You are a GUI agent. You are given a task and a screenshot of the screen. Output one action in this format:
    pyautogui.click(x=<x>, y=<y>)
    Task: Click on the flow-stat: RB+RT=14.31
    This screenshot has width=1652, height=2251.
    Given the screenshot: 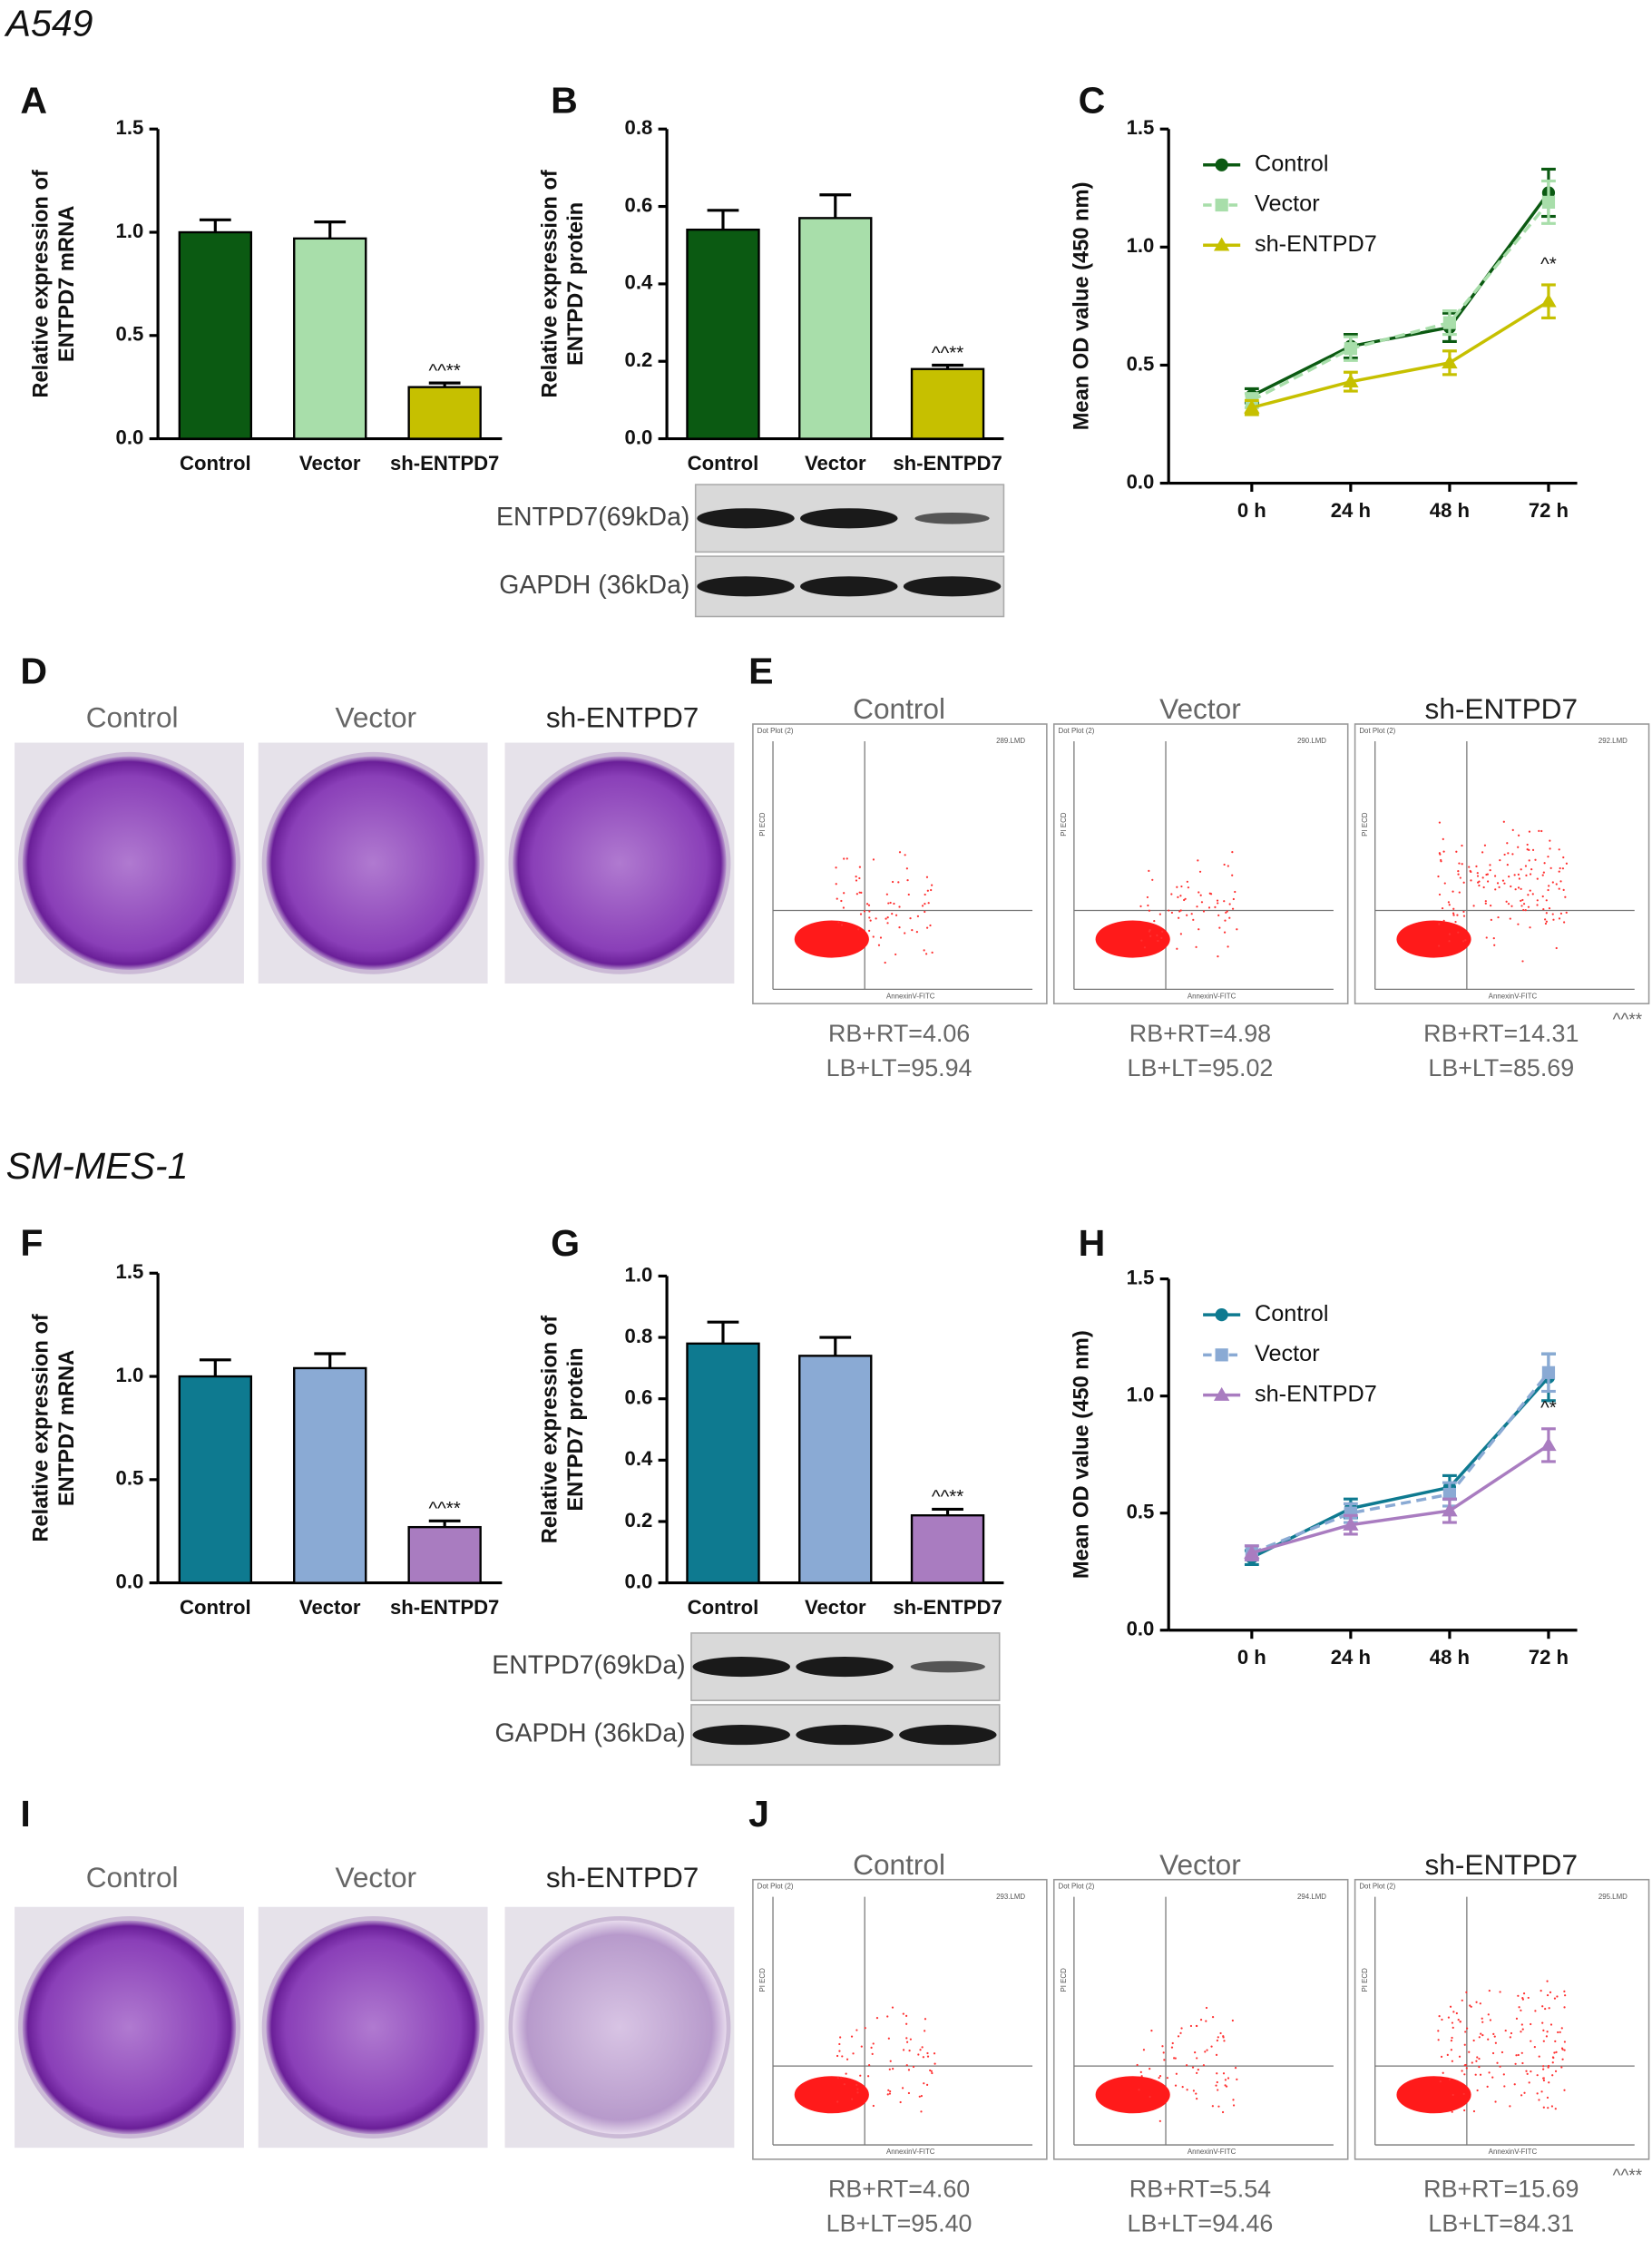 What is the action you would take?
    pyautogui.click(x=1501, y=1033)
    